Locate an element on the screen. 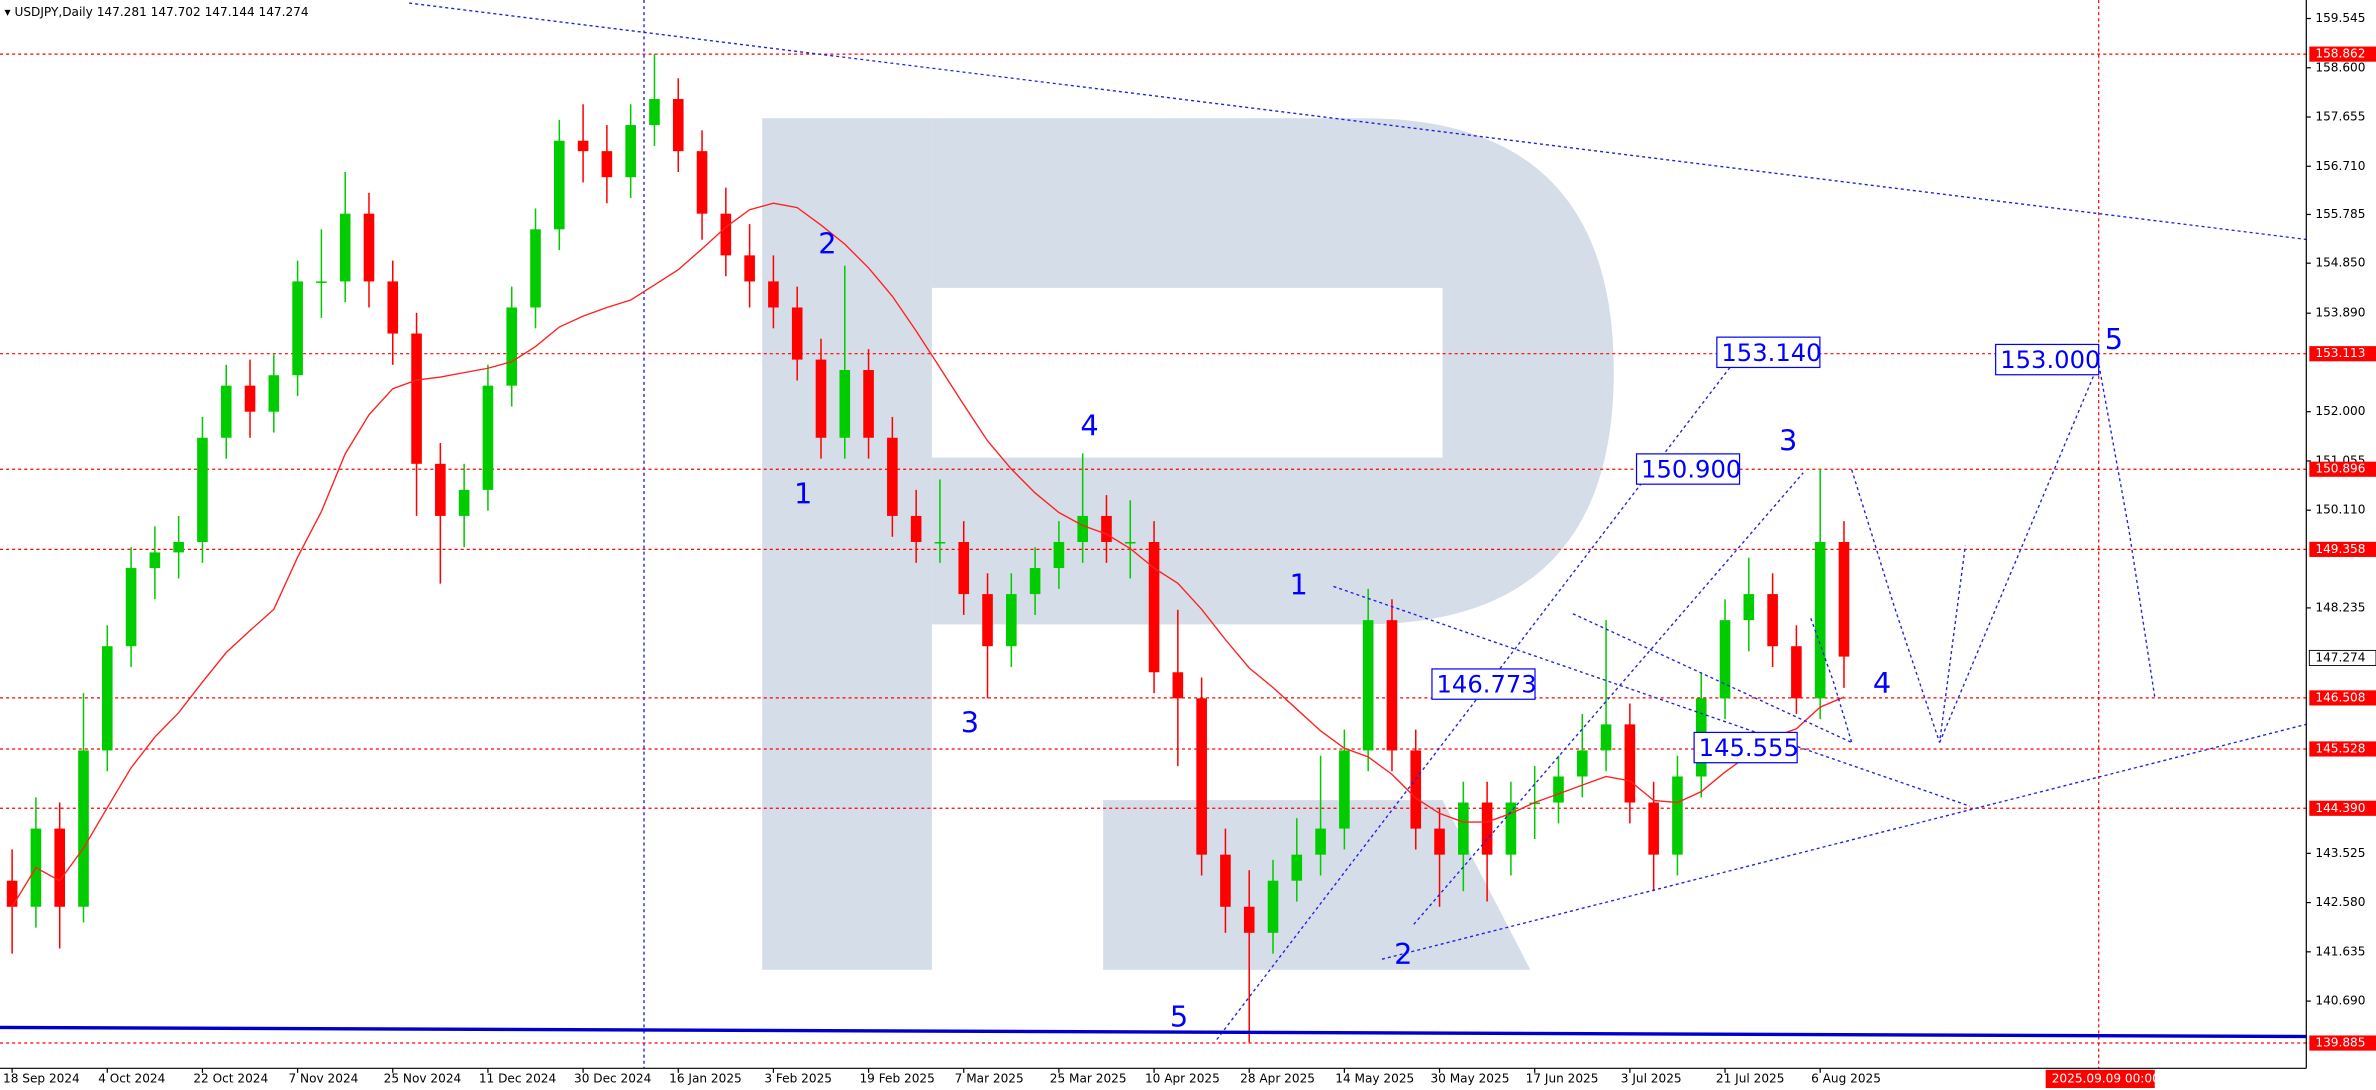 This screenshot has width=2376, height=1090. x-tick-label: 6 Aug 2025 is located at coordinates (1846, 1078).